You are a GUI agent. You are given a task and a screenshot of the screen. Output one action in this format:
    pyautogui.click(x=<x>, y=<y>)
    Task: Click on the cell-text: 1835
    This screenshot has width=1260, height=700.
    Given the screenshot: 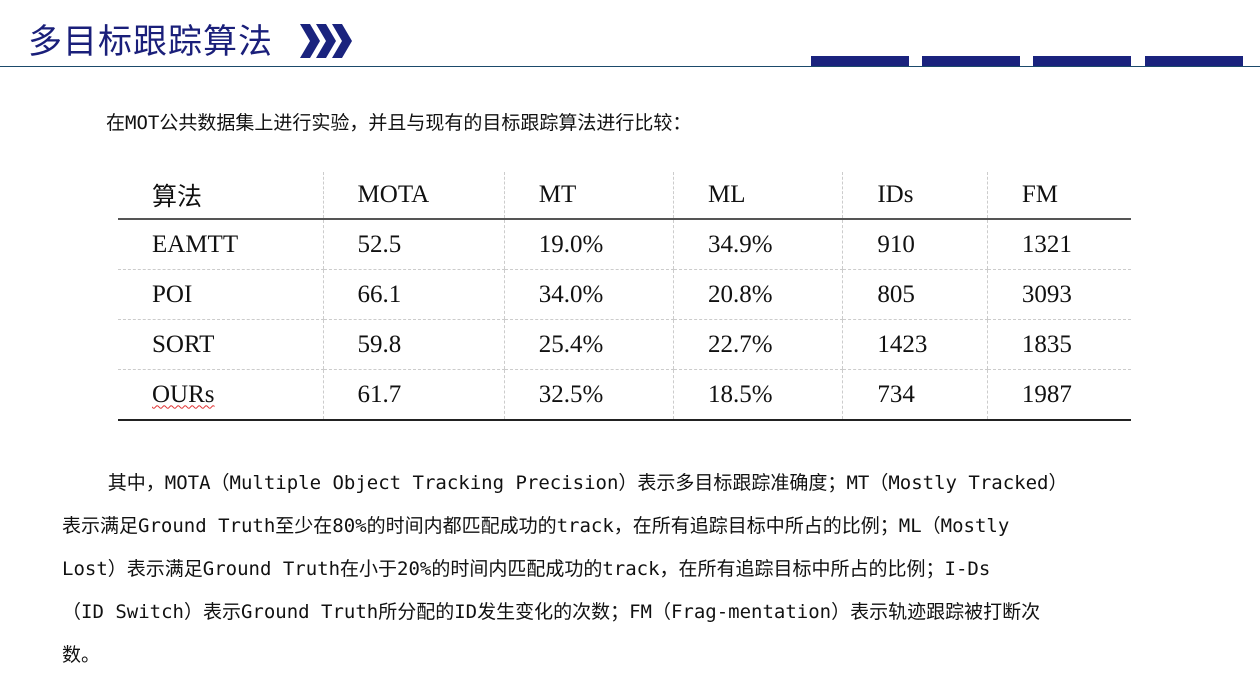 What is the action you would take?
    pyautogui.click(x=1046, y=344)
    